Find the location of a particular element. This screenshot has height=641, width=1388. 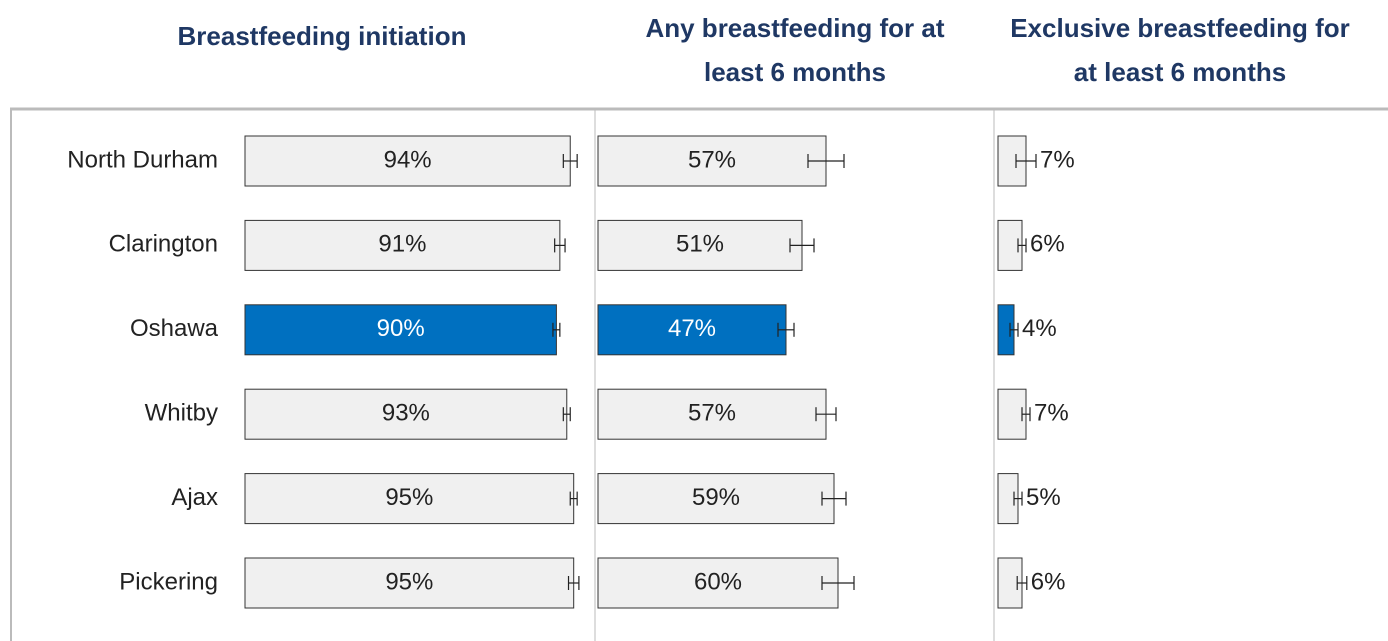

value-label: 90% is located at coordinates (401, 328).